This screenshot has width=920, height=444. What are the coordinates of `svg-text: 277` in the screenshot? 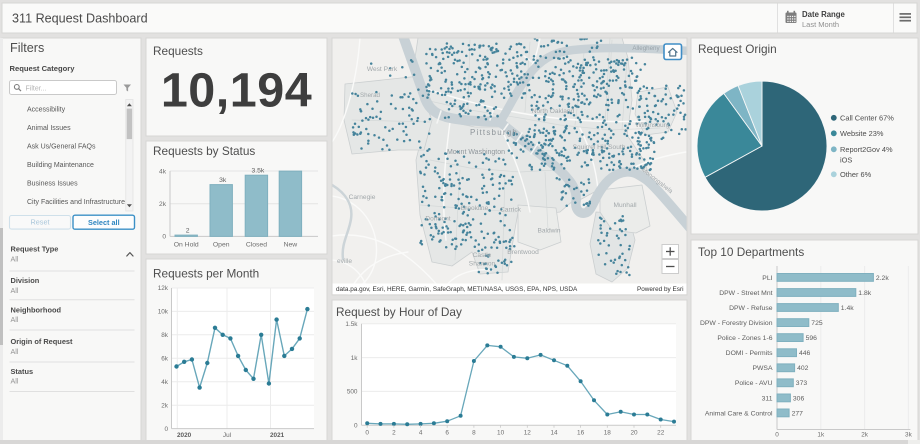 It's located at (798, 413).